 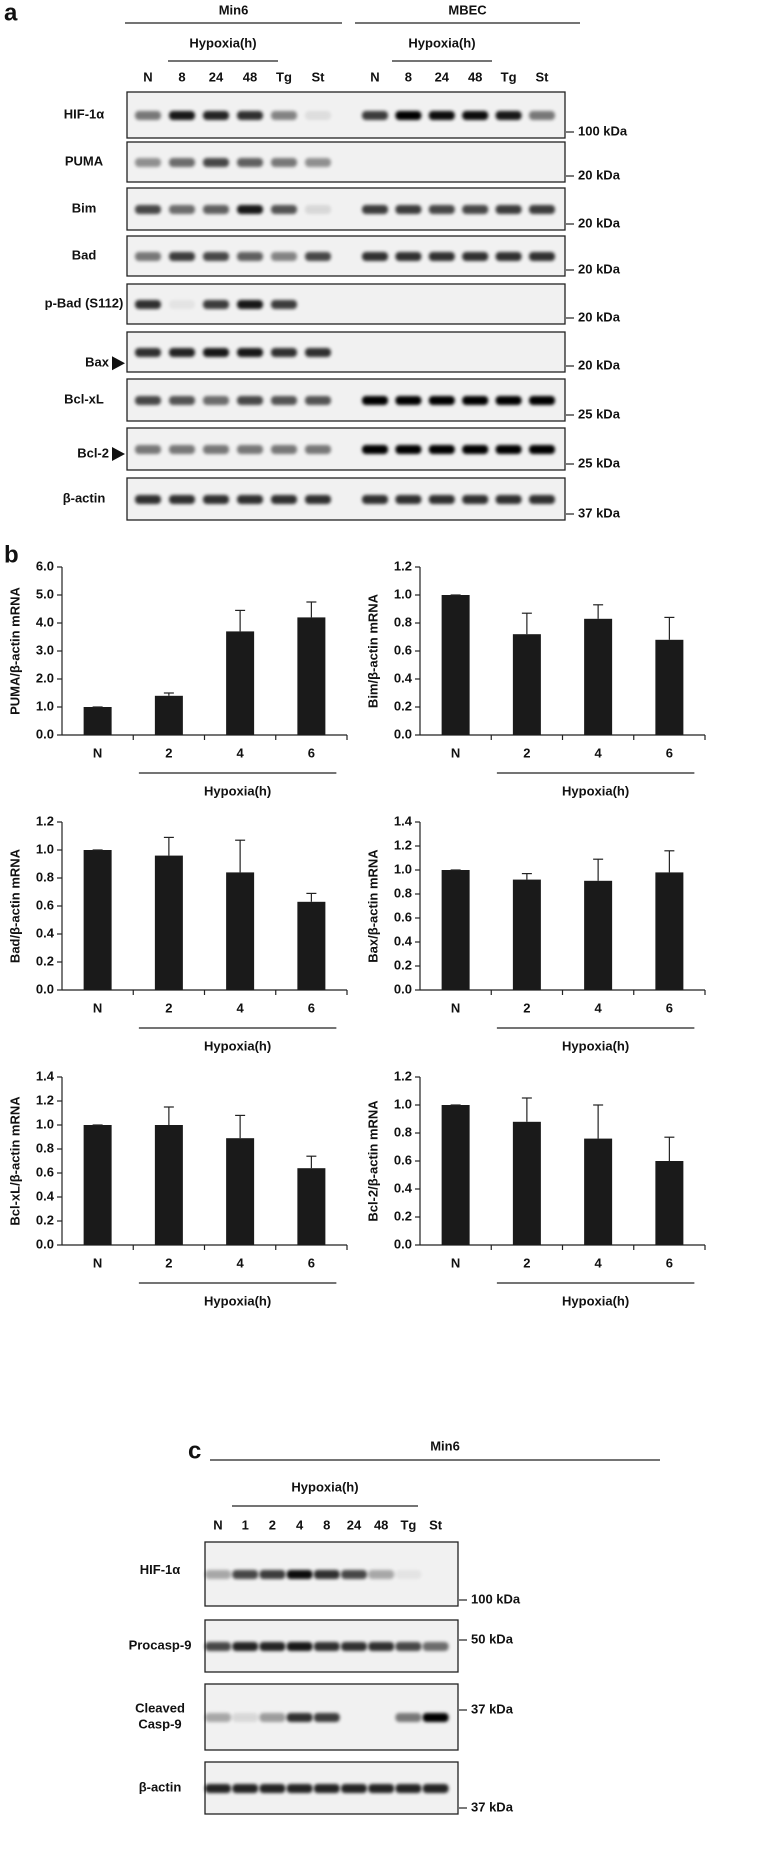 What do you see at coordinates (14, 650) in the screenshot?
I see `y-axis-label: PUMA/β-actin mRNA` at bounding box center [14, 650].